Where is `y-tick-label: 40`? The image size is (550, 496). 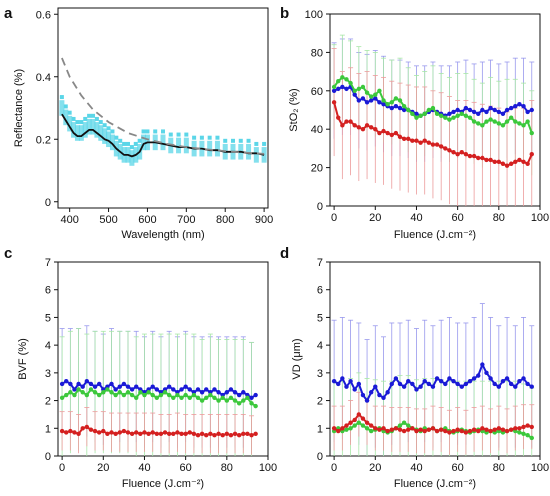 y-tick-label: 40 is located at coordinates (317, 130).